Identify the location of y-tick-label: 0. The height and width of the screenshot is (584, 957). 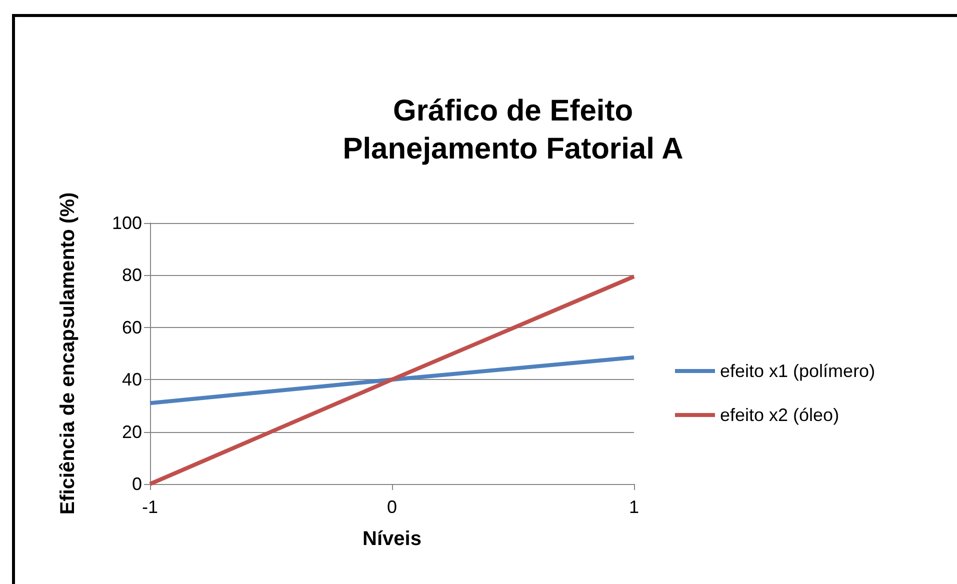
(137, 484).